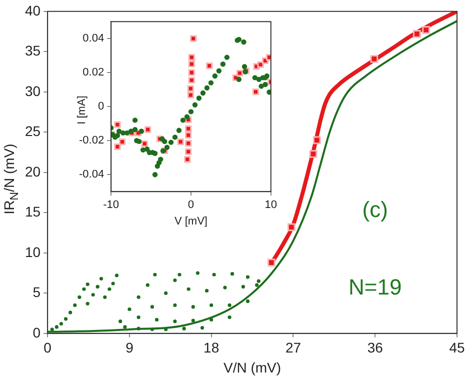 The image size is (471, 377). I want to click on y-tick-label: -0.04, so click(91, 174).